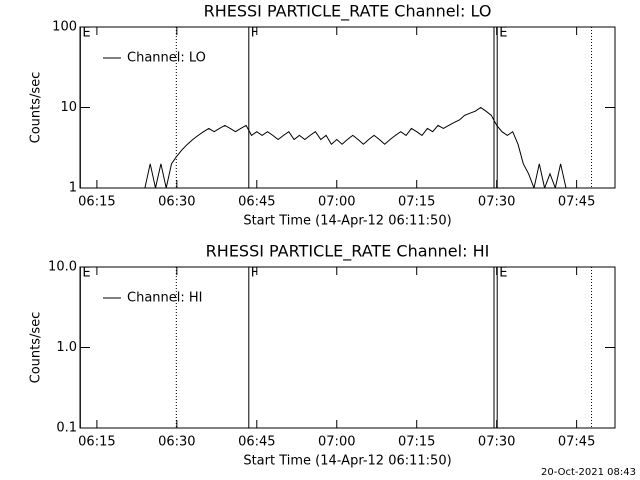 This screenshot has height=480, width=640. Describe the element at coordinates (348, 12) in the screenshot. I see `chart-title: RHESSI PARTICLE_RATE Channel: LO` at that location.